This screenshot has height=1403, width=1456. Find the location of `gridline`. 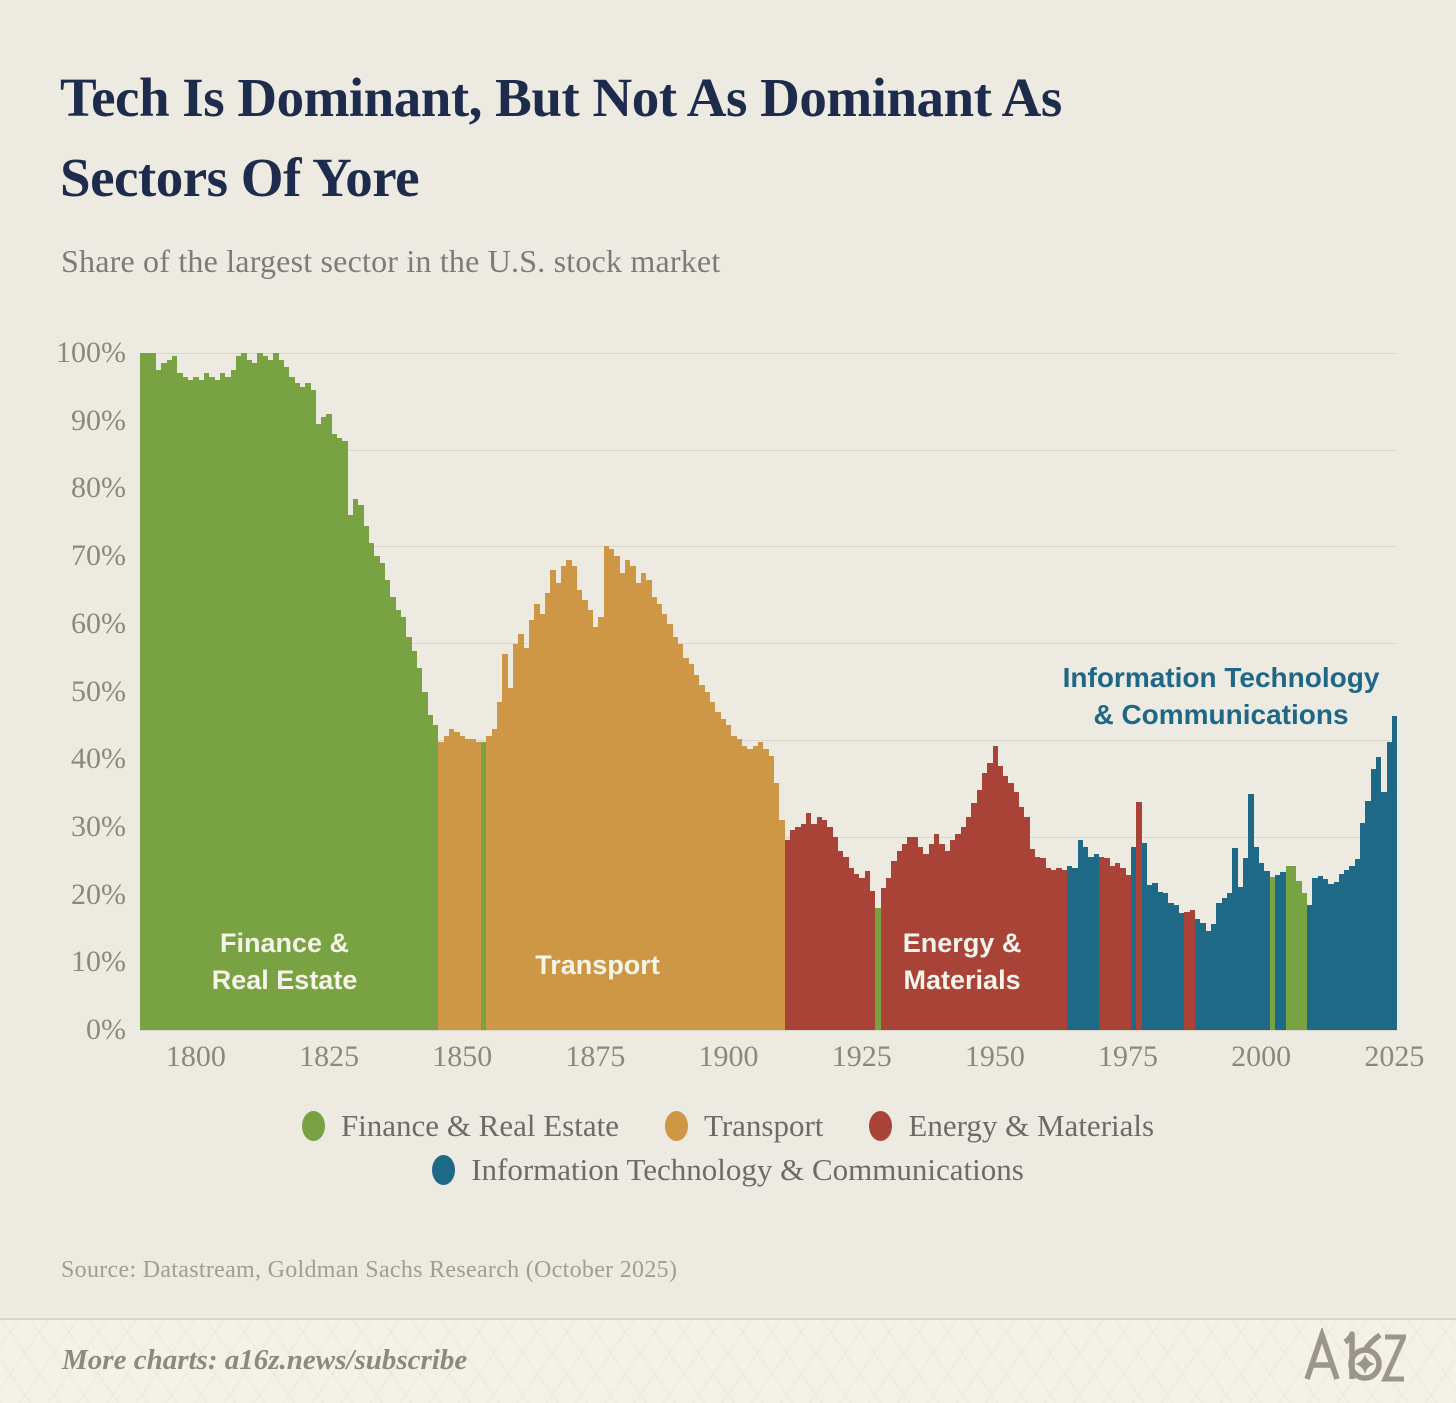

gridline is located at coordinates (768, 547).